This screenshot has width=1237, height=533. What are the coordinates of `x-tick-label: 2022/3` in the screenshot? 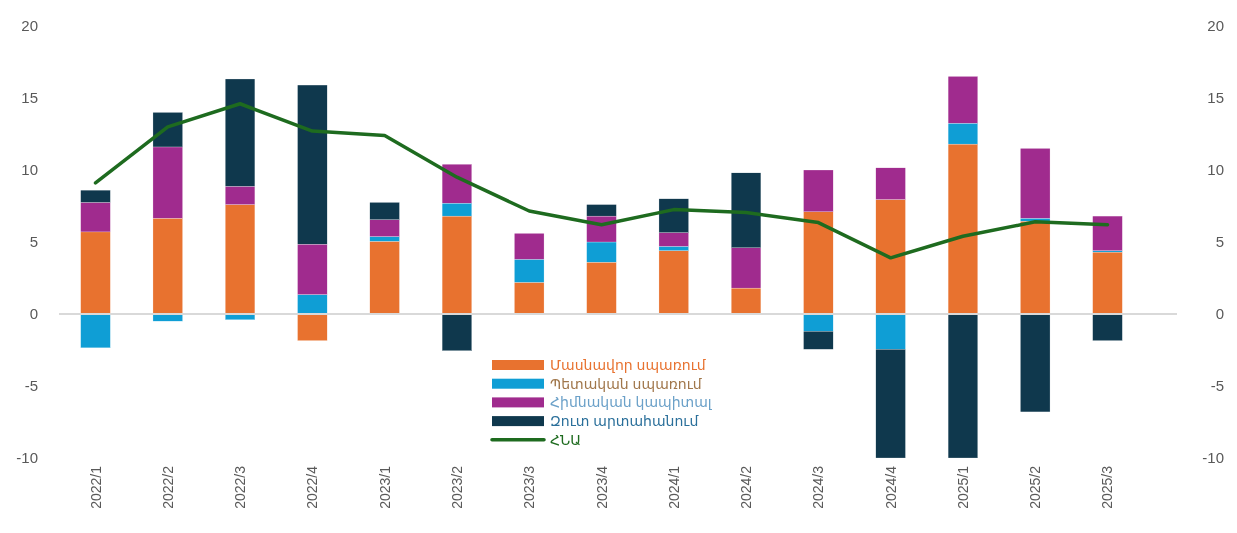 It's located at (240, 487).